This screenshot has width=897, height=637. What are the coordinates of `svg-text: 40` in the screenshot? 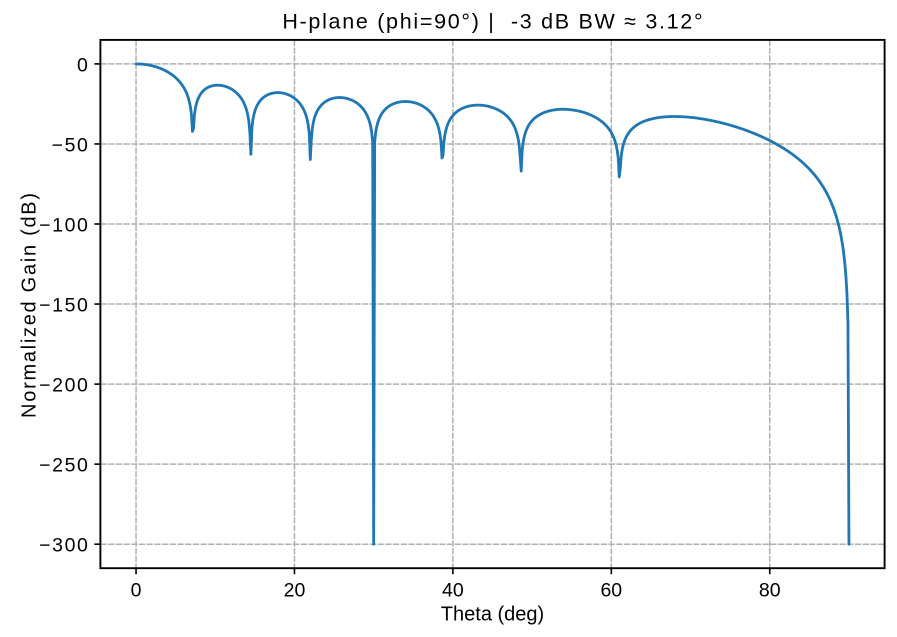 It's located at (453, 590).